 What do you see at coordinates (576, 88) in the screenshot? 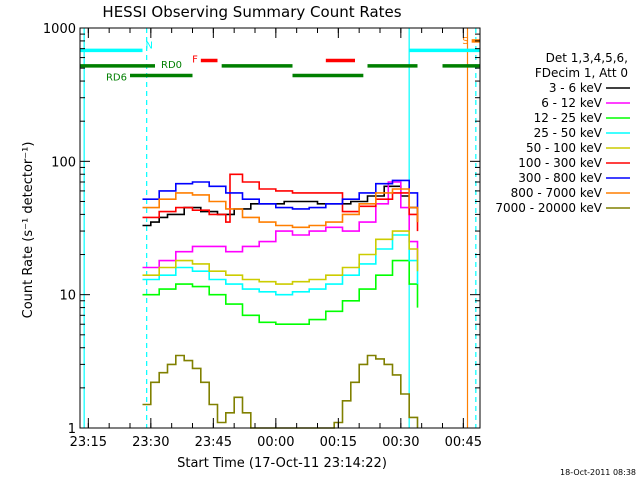
I see `legend-label: 3 - 6 keV` at bounding box center [576, 88].